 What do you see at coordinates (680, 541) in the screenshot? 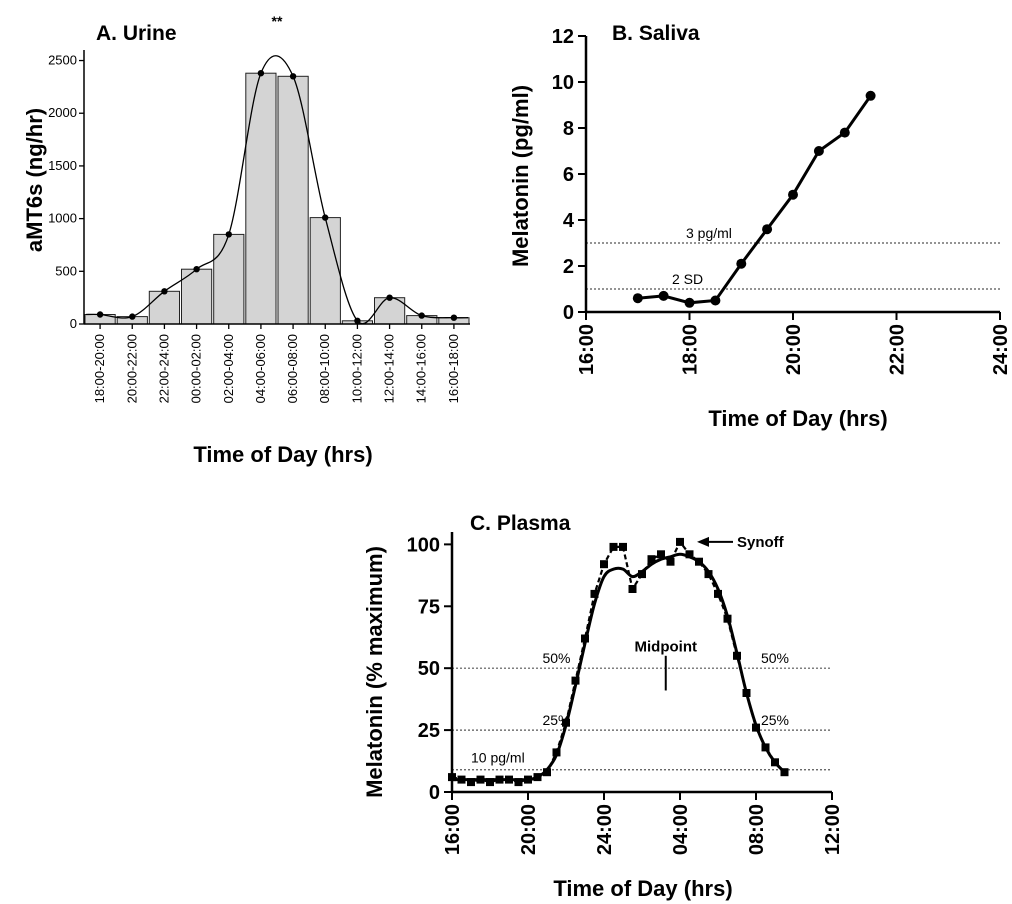
I see `raw-point-04:00` at bounding box center [680, 541].